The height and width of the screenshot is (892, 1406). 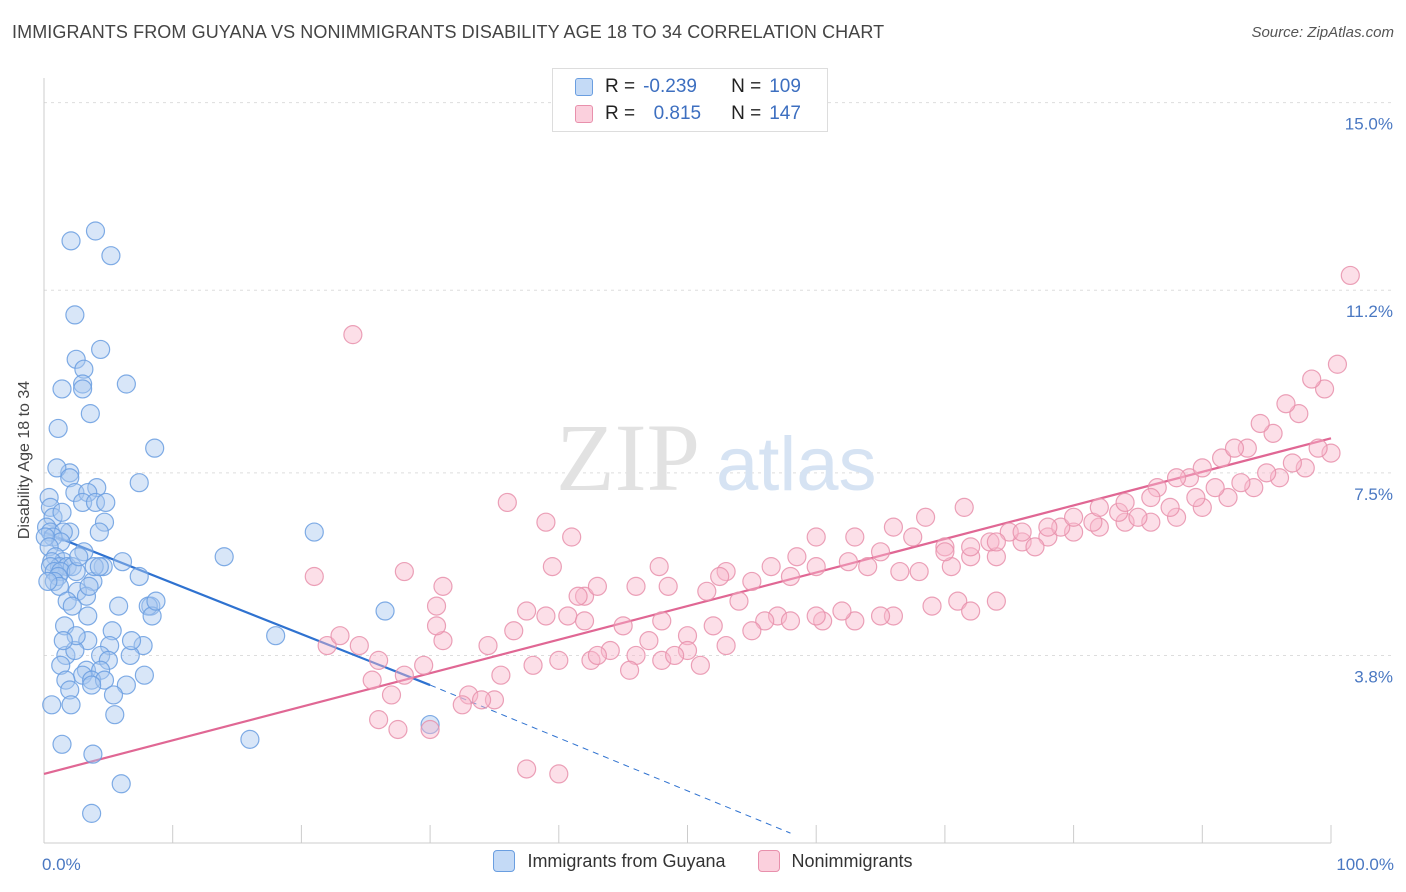 I want to click on series-name-guyana: Immigrants from Guyana, so click(x=626, y=860).